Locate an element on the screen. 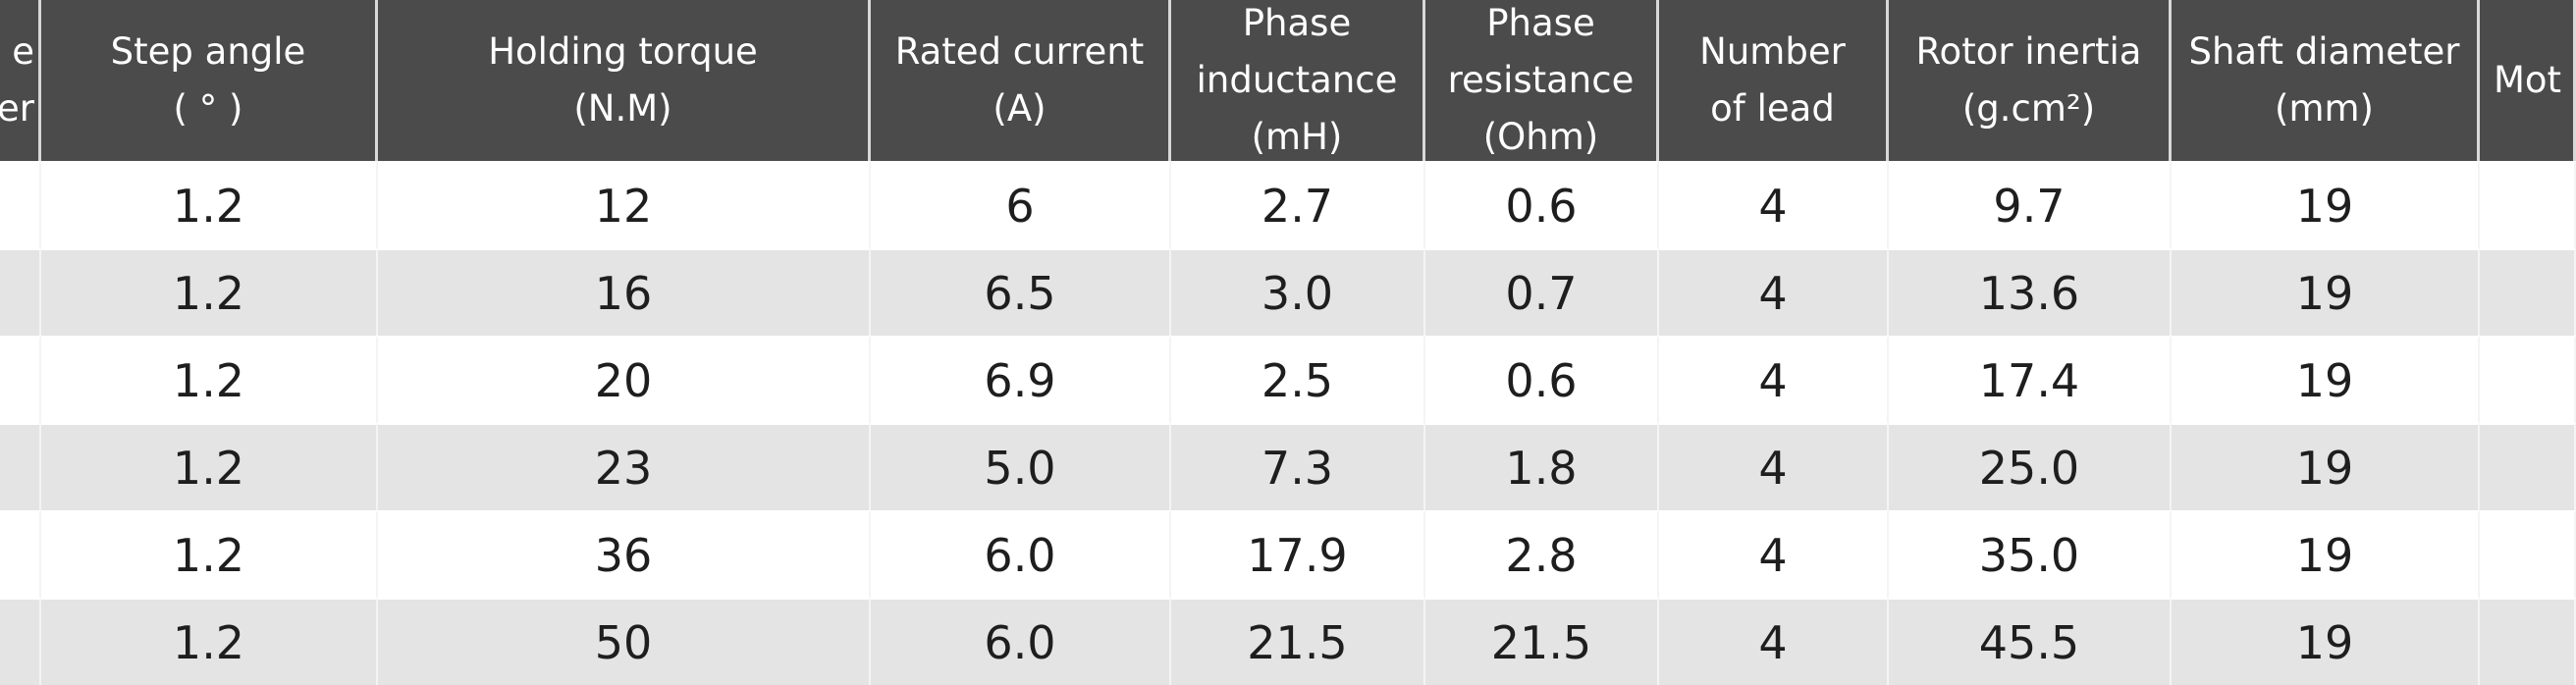 Image resolution: width=2576 pixels, height=685 pixels. header-cell: Holding torque (N.M) is located at coordinates (624, 80).